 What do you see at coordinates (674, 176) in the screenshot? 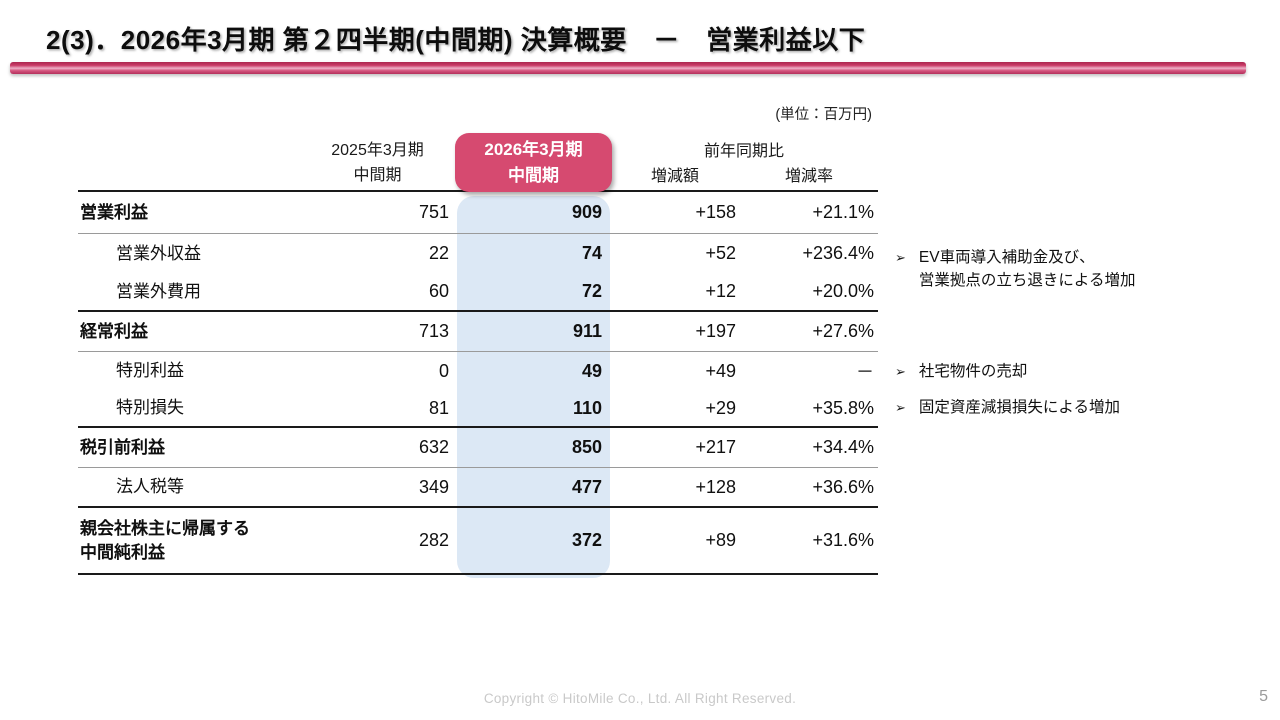
I see `column-header-yoy-amount: 増減額` at bounding box center [674, 176].